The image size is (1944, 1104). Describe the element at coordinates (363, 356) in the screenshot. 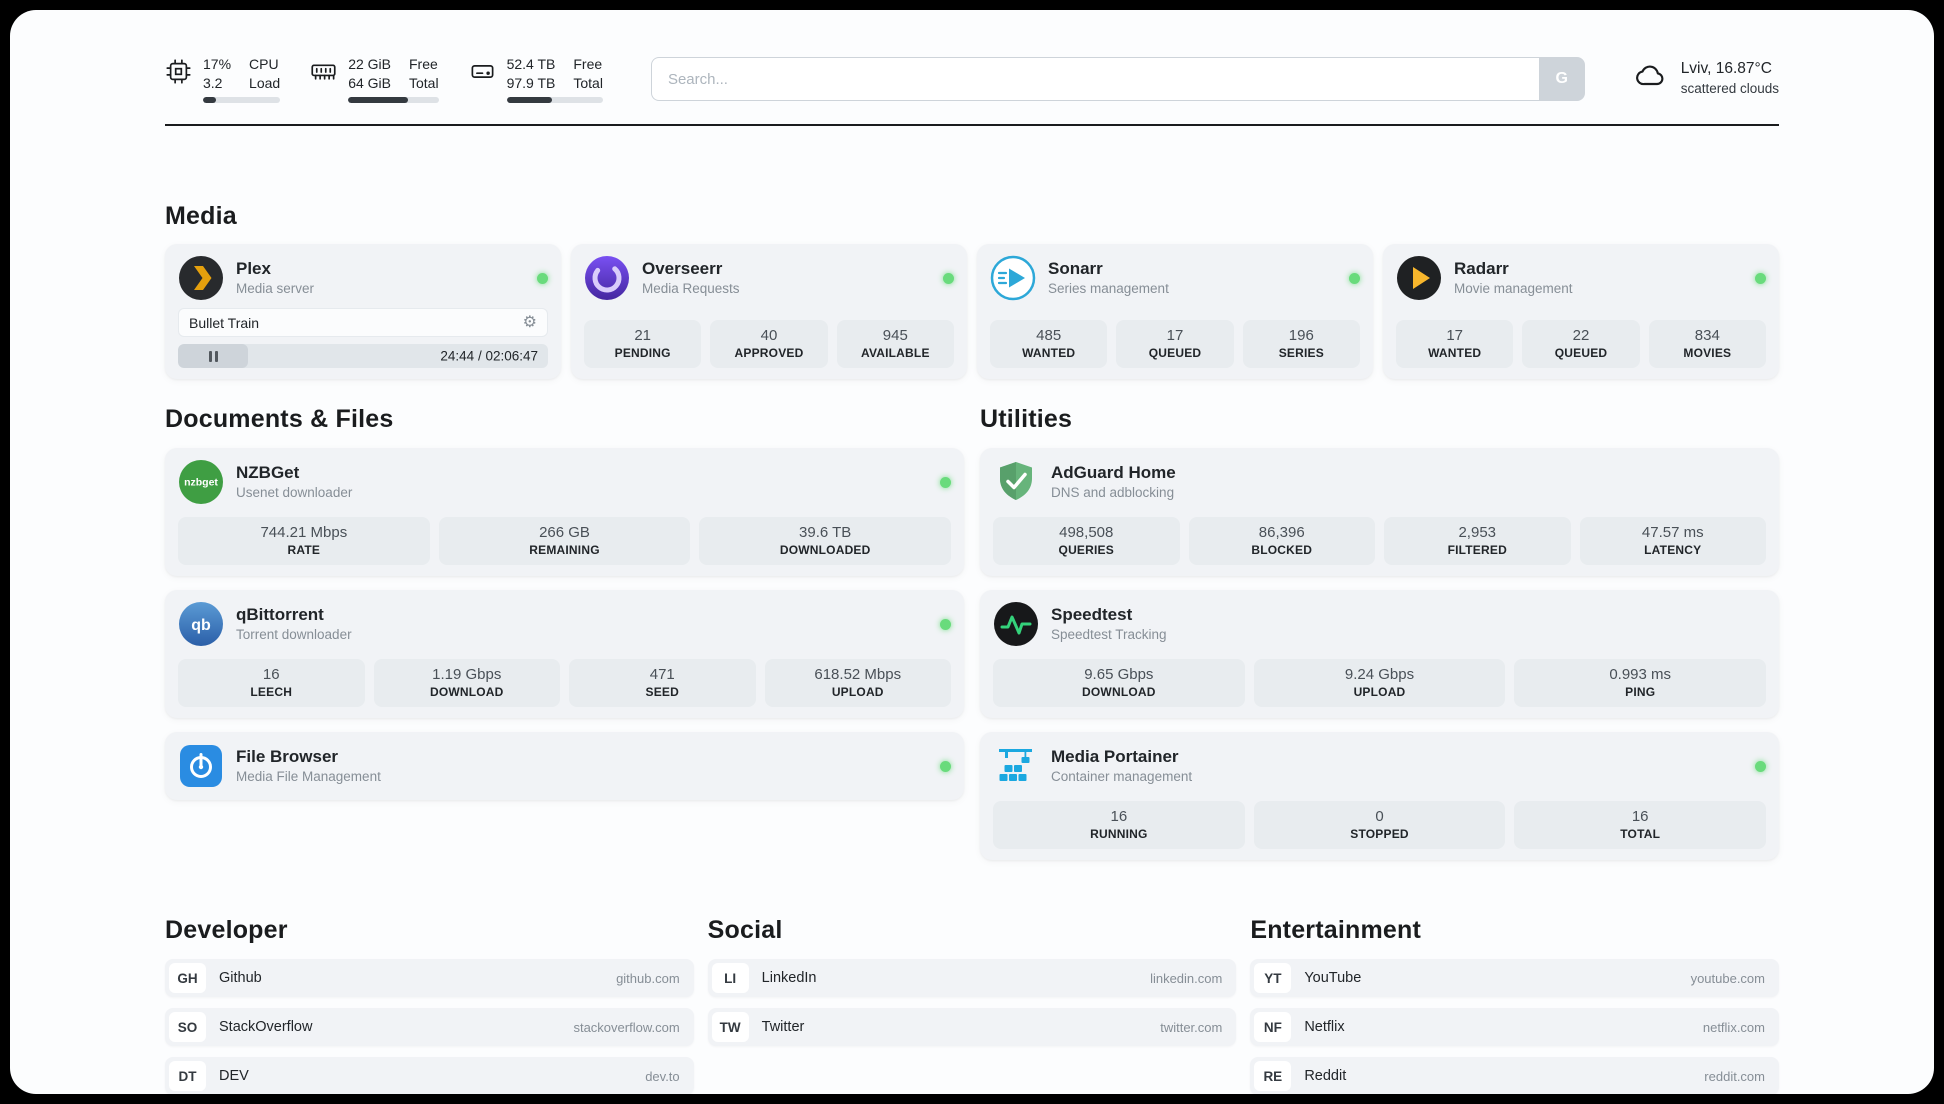

I see `seek-bar: 24:44 / 02:06:47` at that location.